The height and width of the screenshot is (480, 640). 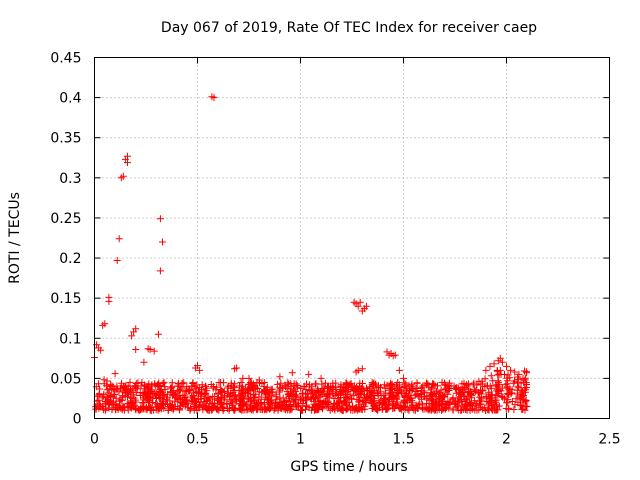 What do you see at coordinates (197, 440) in the screenshot?
I see `x-tick-label: 0.5` at bounding box center [197, 440].